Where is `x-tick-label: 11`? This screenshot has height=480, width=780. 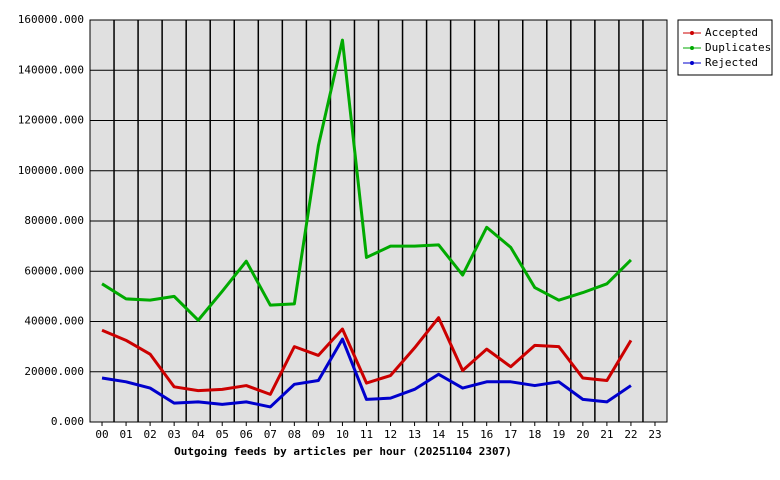 x-tick-label: 11 is located at coordinates (366, 434).